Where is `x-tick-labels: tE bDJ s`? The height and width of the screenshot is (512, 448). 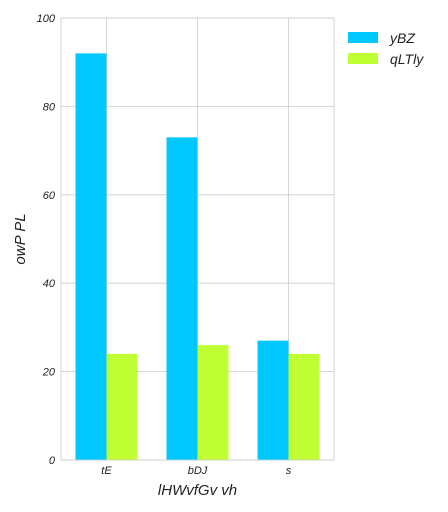 x-tick-labels: tE bDJ s is located at coordinates (196, 471).